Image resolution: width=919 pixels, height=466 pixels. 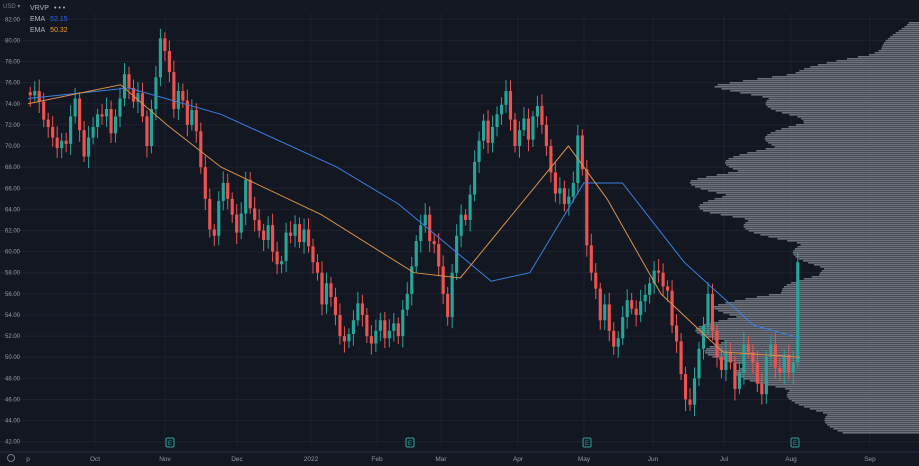 I want to click on currency-selector: USD ▾, so click(x=12, y=7).